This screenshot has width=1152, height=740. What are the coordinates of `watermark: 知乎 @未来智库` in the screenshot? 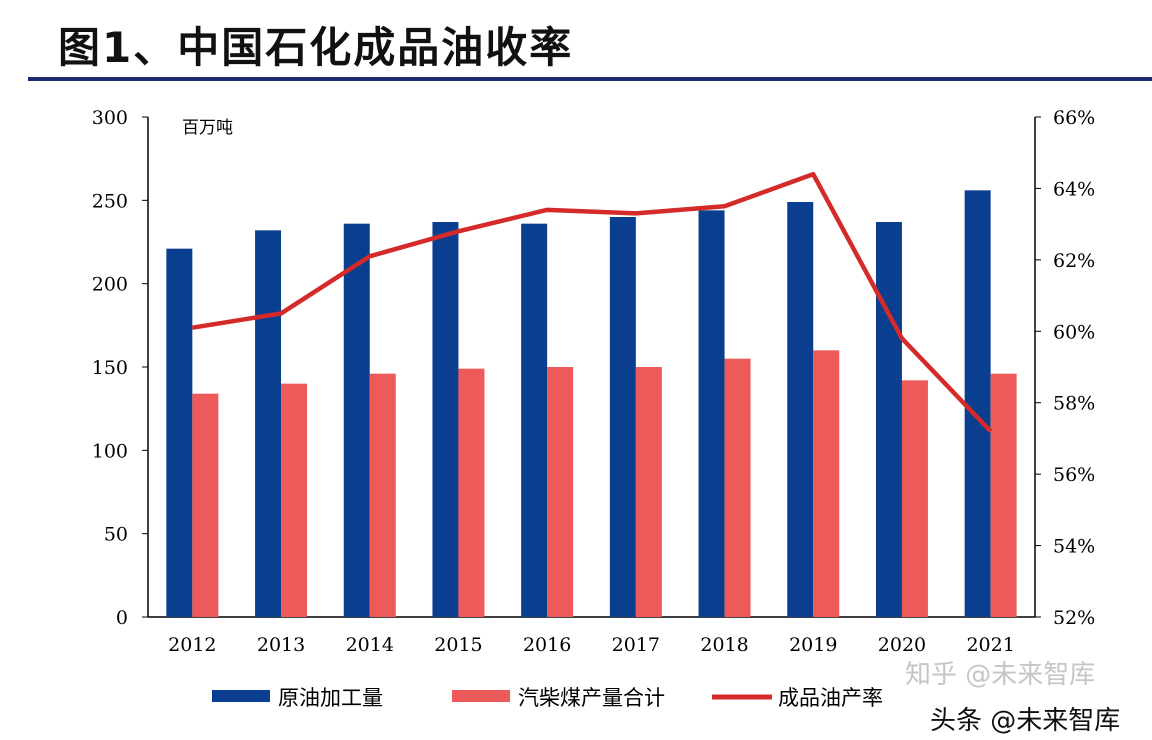 It's located at (1000, 675).